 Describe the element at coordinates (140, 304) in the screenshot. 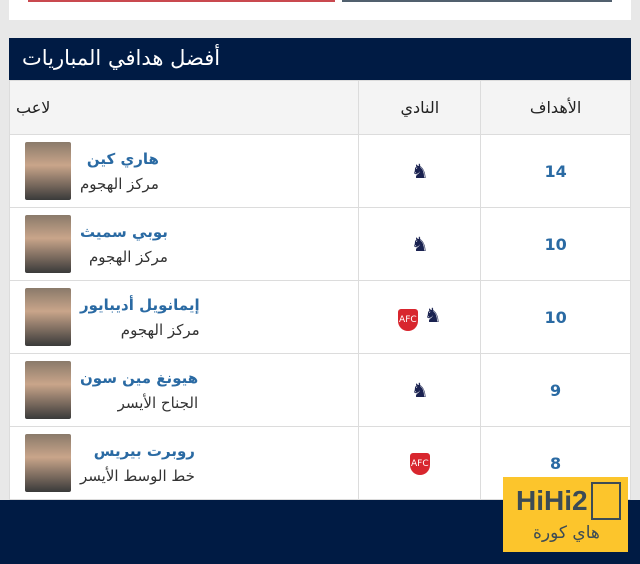

I see `player-name-link: إيمانويل أديبايور` at that location.